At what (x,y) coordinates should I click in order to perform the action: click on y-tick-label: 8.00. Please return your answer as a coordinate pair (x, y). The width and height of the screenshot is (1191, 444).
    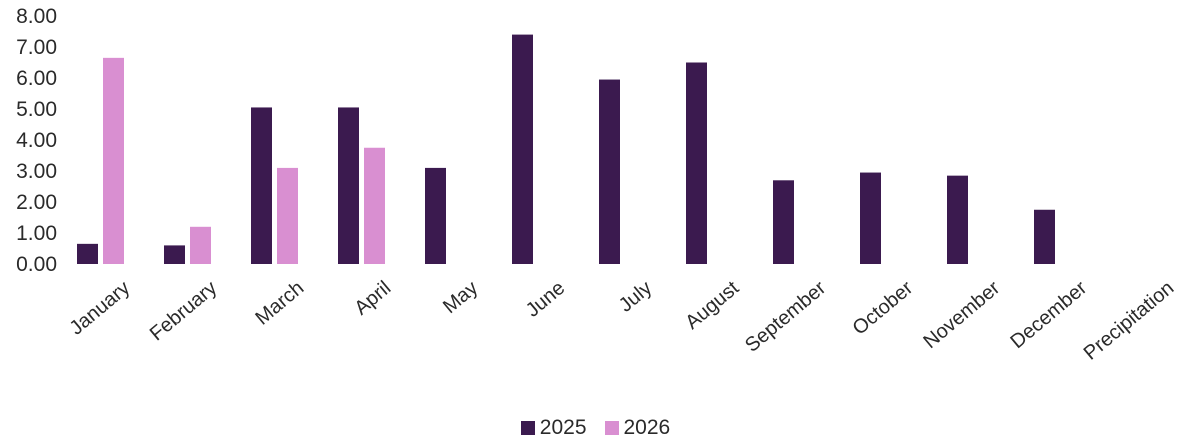
    Looking at the image, I should click on (36, 16).